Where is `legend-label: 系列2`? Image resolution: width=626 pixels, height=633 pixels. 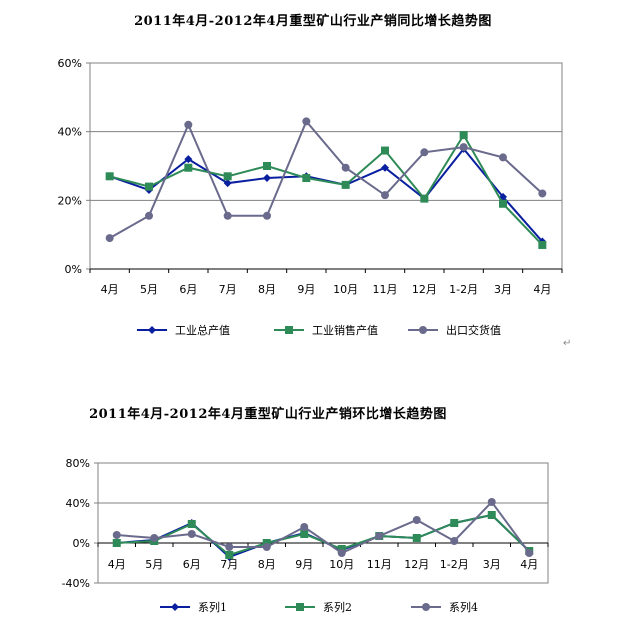
legend-label: 系列2 is located at coordinates (337, 607).